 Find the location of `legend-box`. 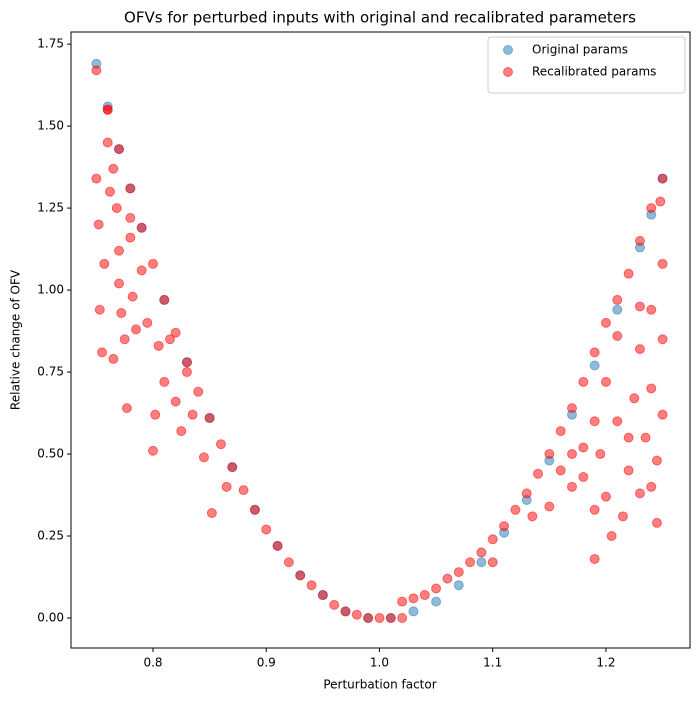

legend-box is located at coordinates (586, 65).